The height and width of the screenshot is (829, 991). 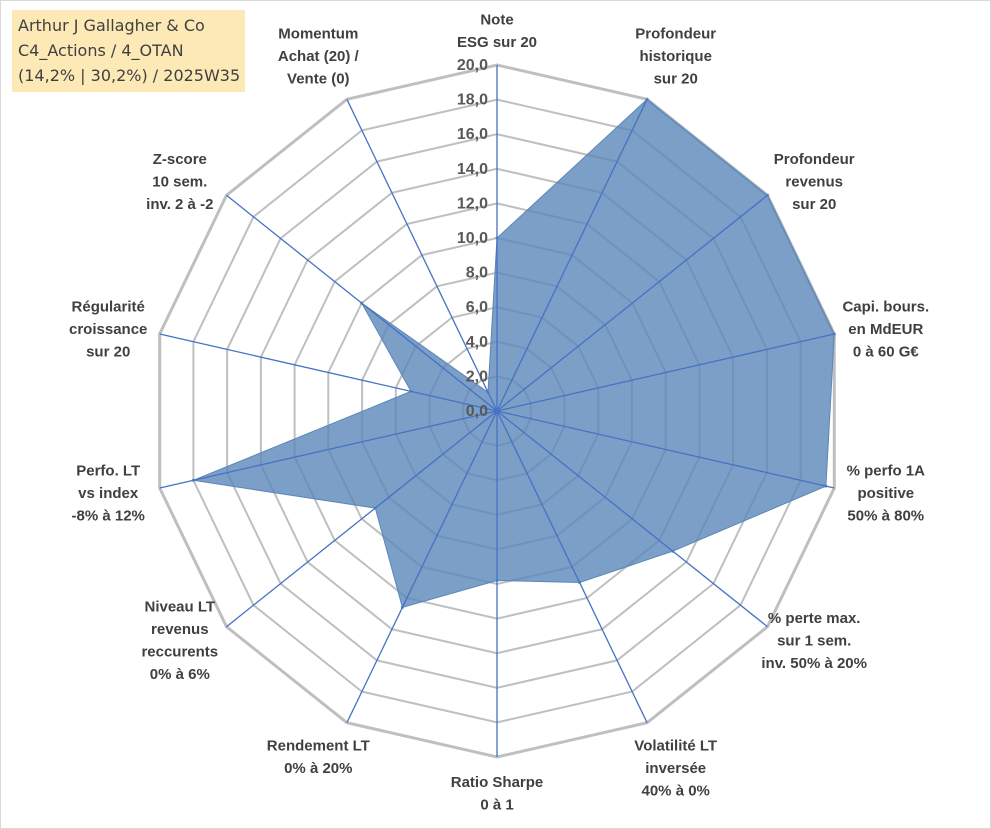 What do you see at coordinates (477, 376) in the screenshot?
I see `tick-label: 2,0` at bounding box center [477, 376].